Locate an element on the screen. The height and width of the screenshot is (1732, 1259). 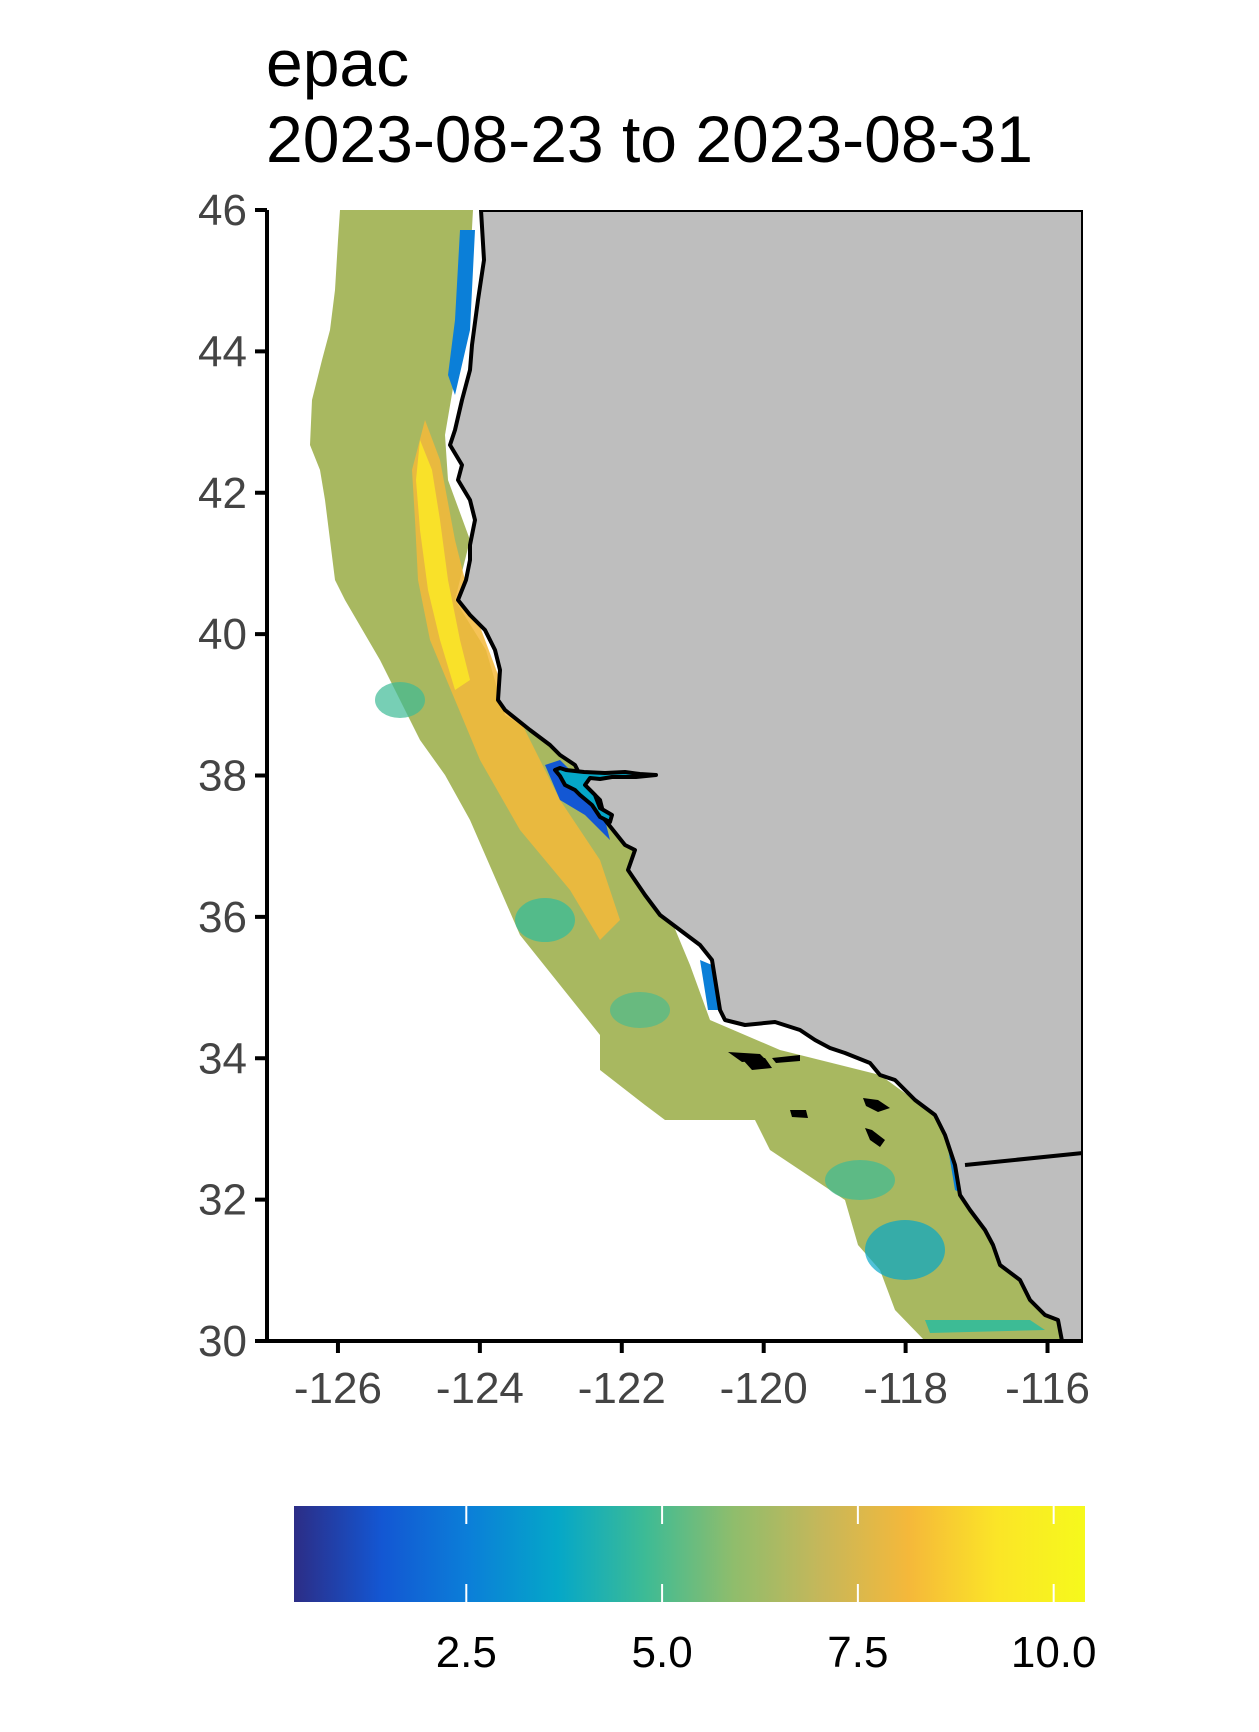
map-title: epac is located at coordinates (338, 63).